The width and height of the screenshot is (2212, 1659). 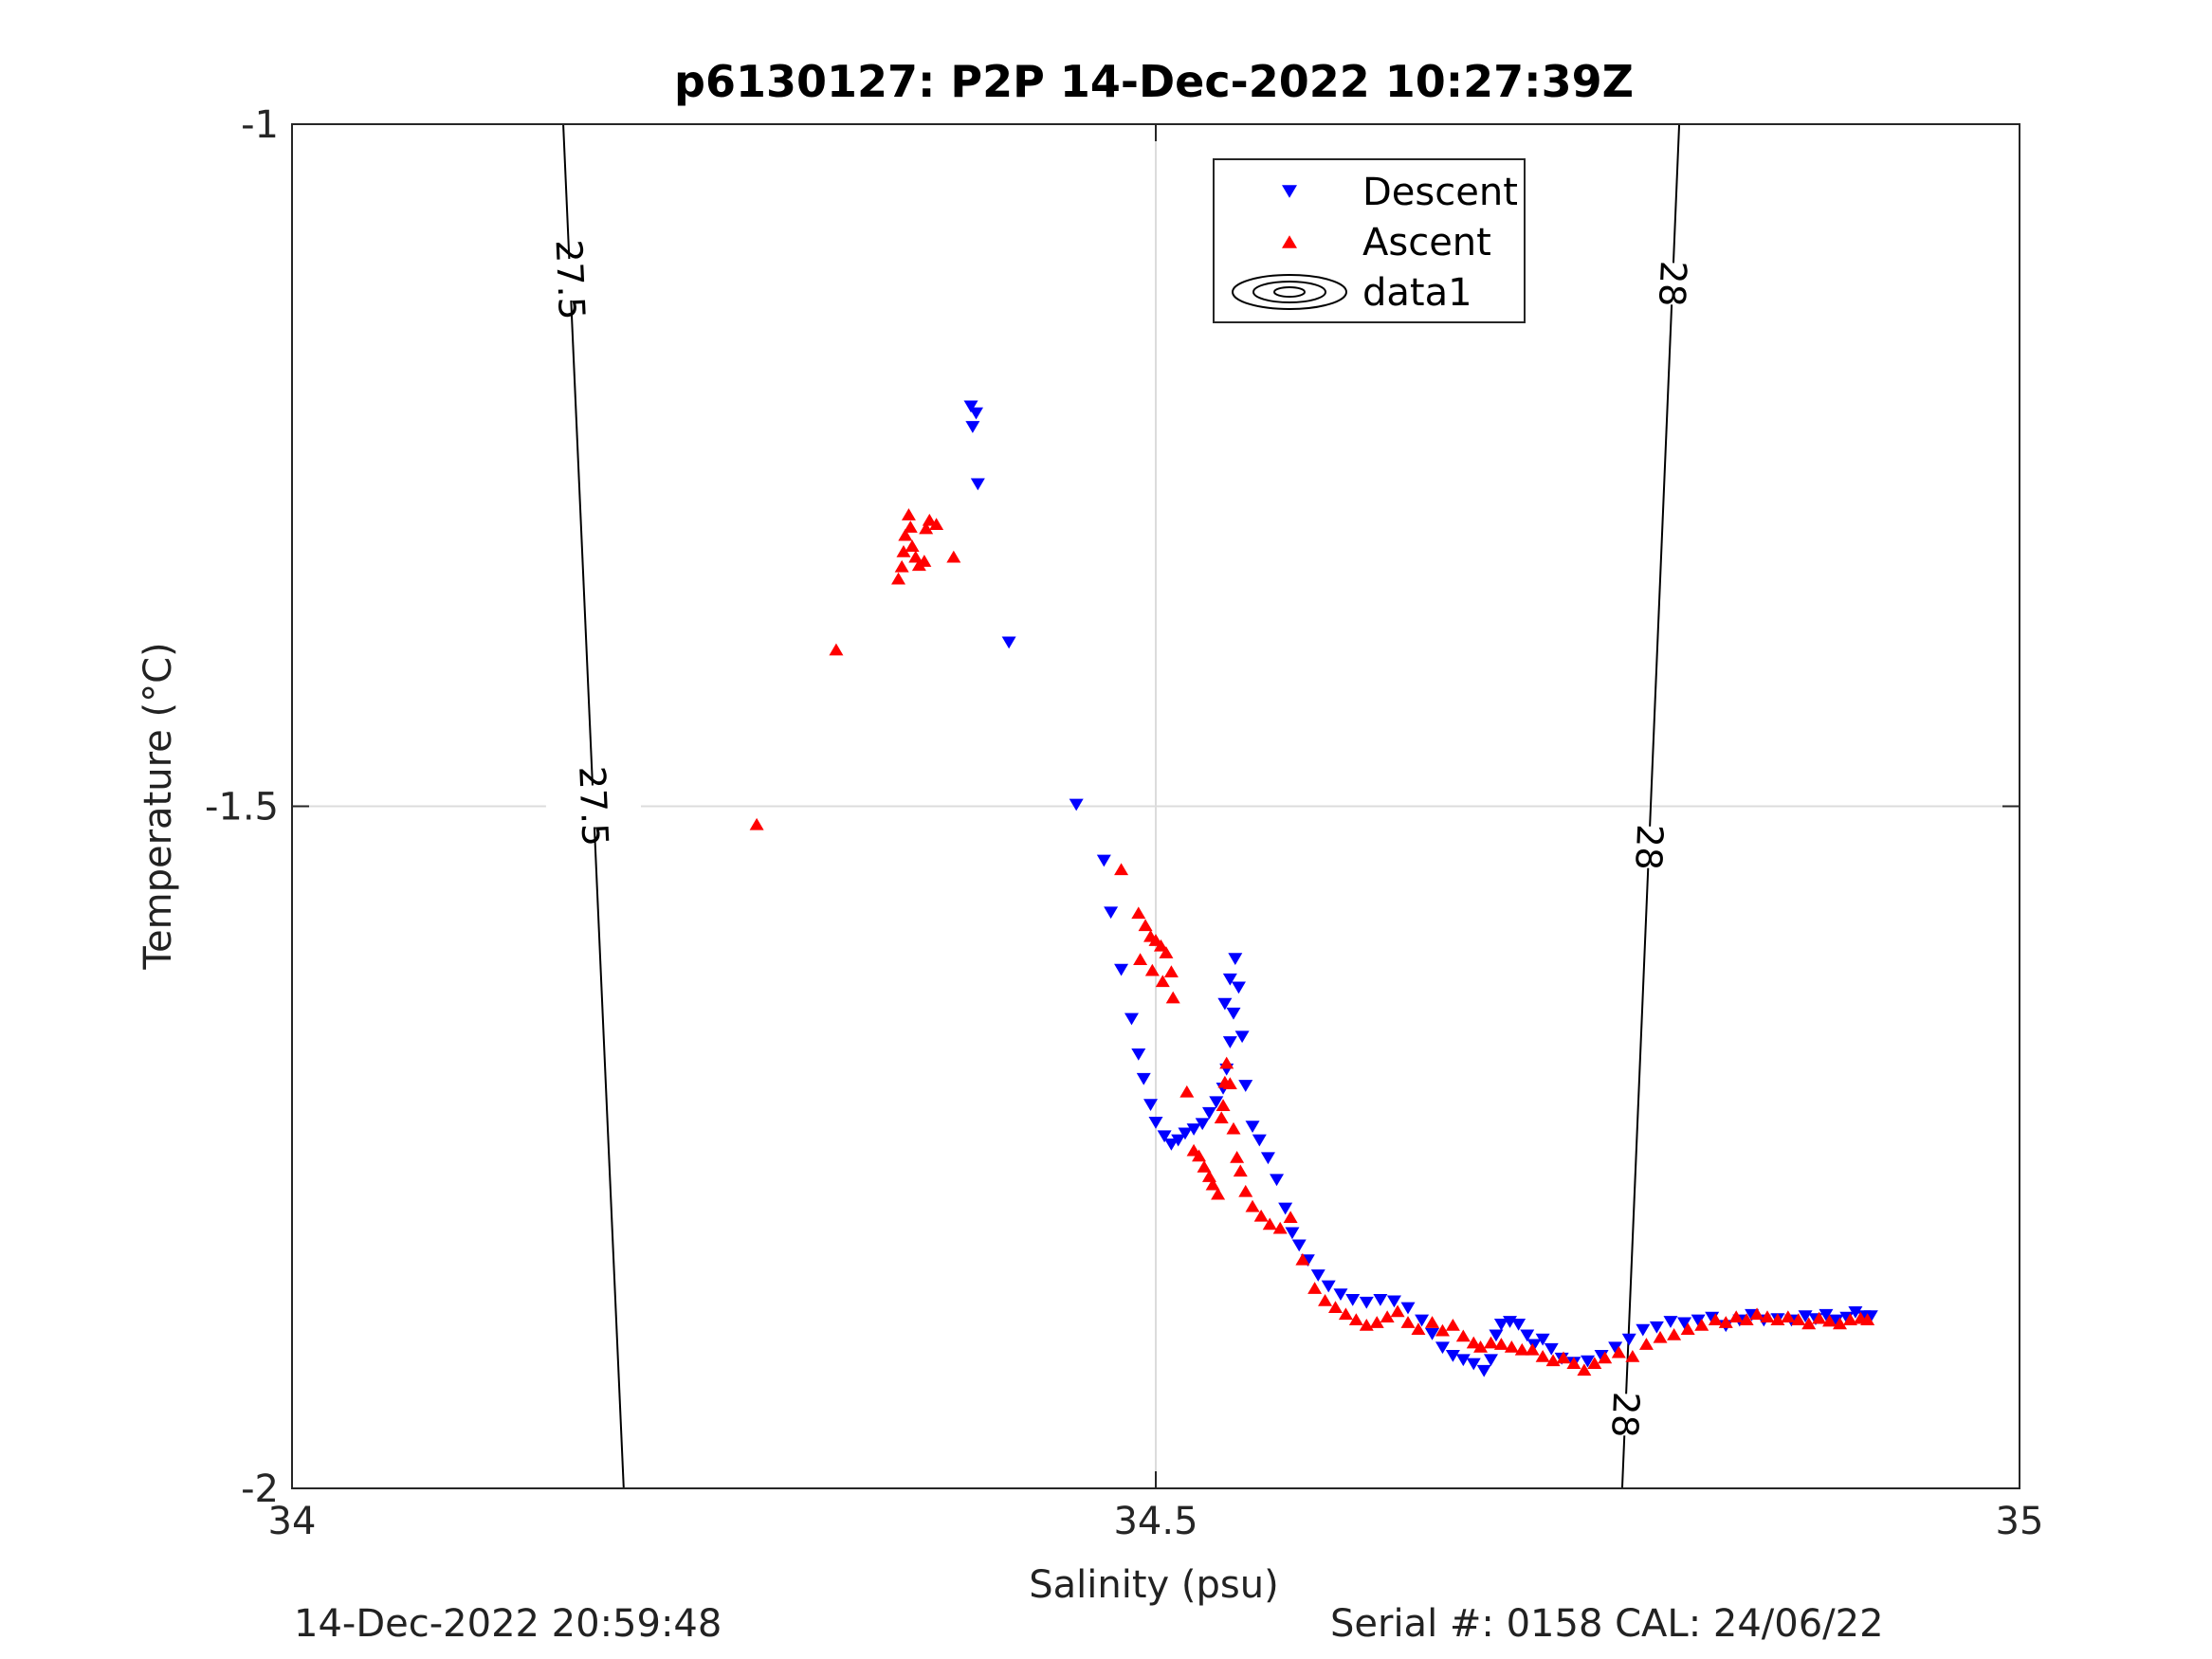 I want to click on serial-cal-footer: Serial #: 0158 CAL: 24/06/22, so click(x=1607, y=1624).